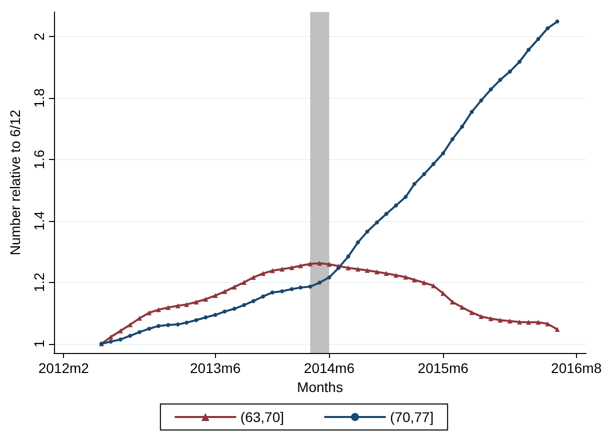 The width and height of the screenshot is (608, 432). Describe the element at coordinates (215, 368) in the screenshot. I see `x-tick-label: 2013m6` at that location.